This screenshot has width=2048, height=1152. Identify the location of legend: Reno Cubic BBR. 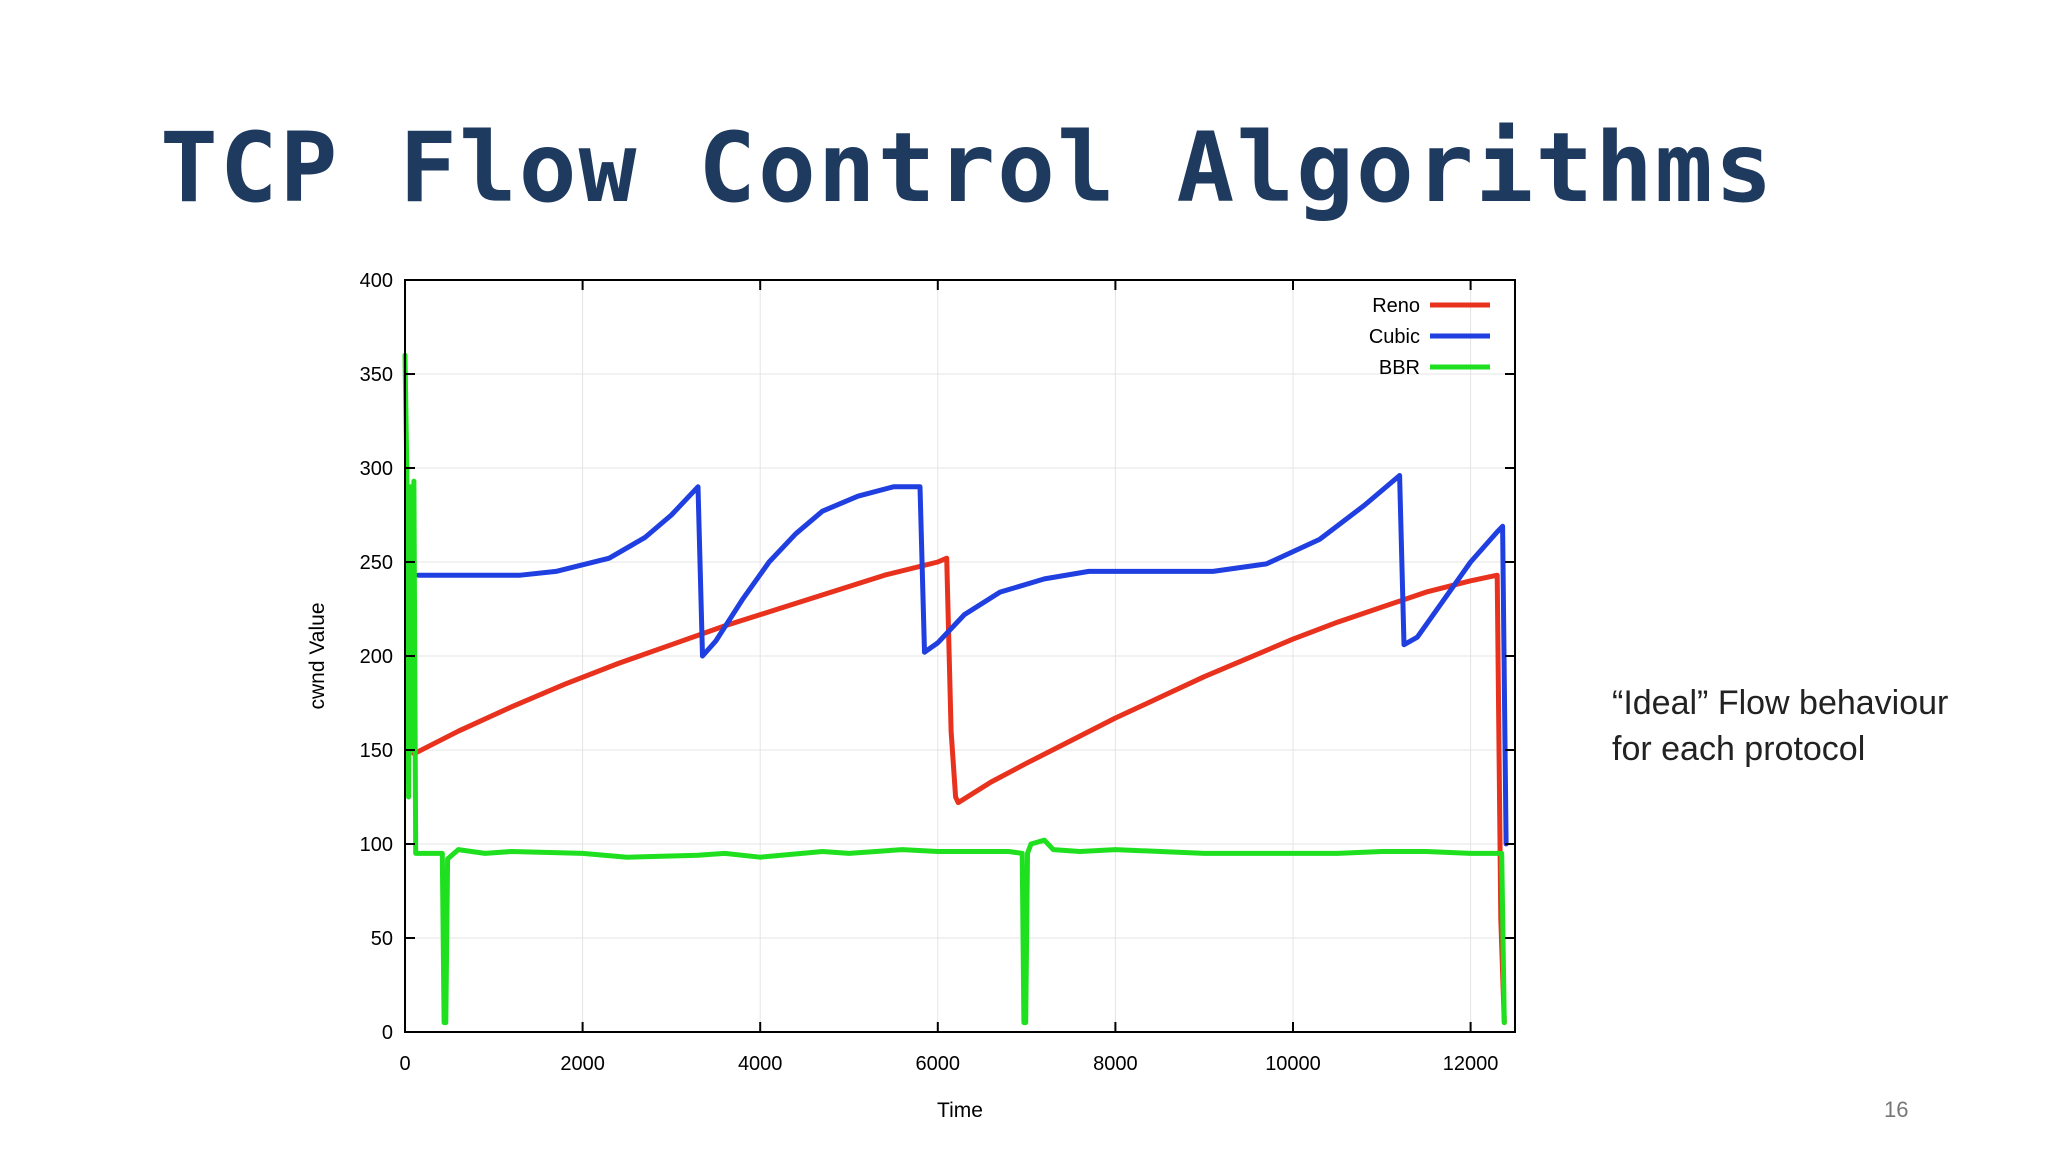
(1429, 337).